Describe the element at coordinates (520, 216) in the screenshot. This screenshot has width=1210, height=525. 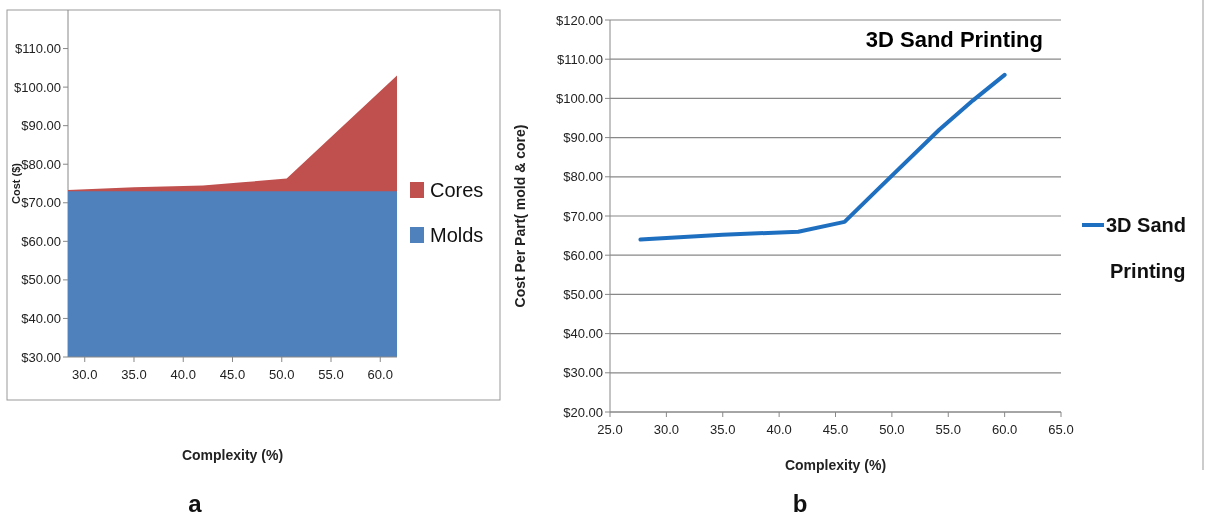
I see `y-axis-title: Cost Per Part( mold & core)` at that location.